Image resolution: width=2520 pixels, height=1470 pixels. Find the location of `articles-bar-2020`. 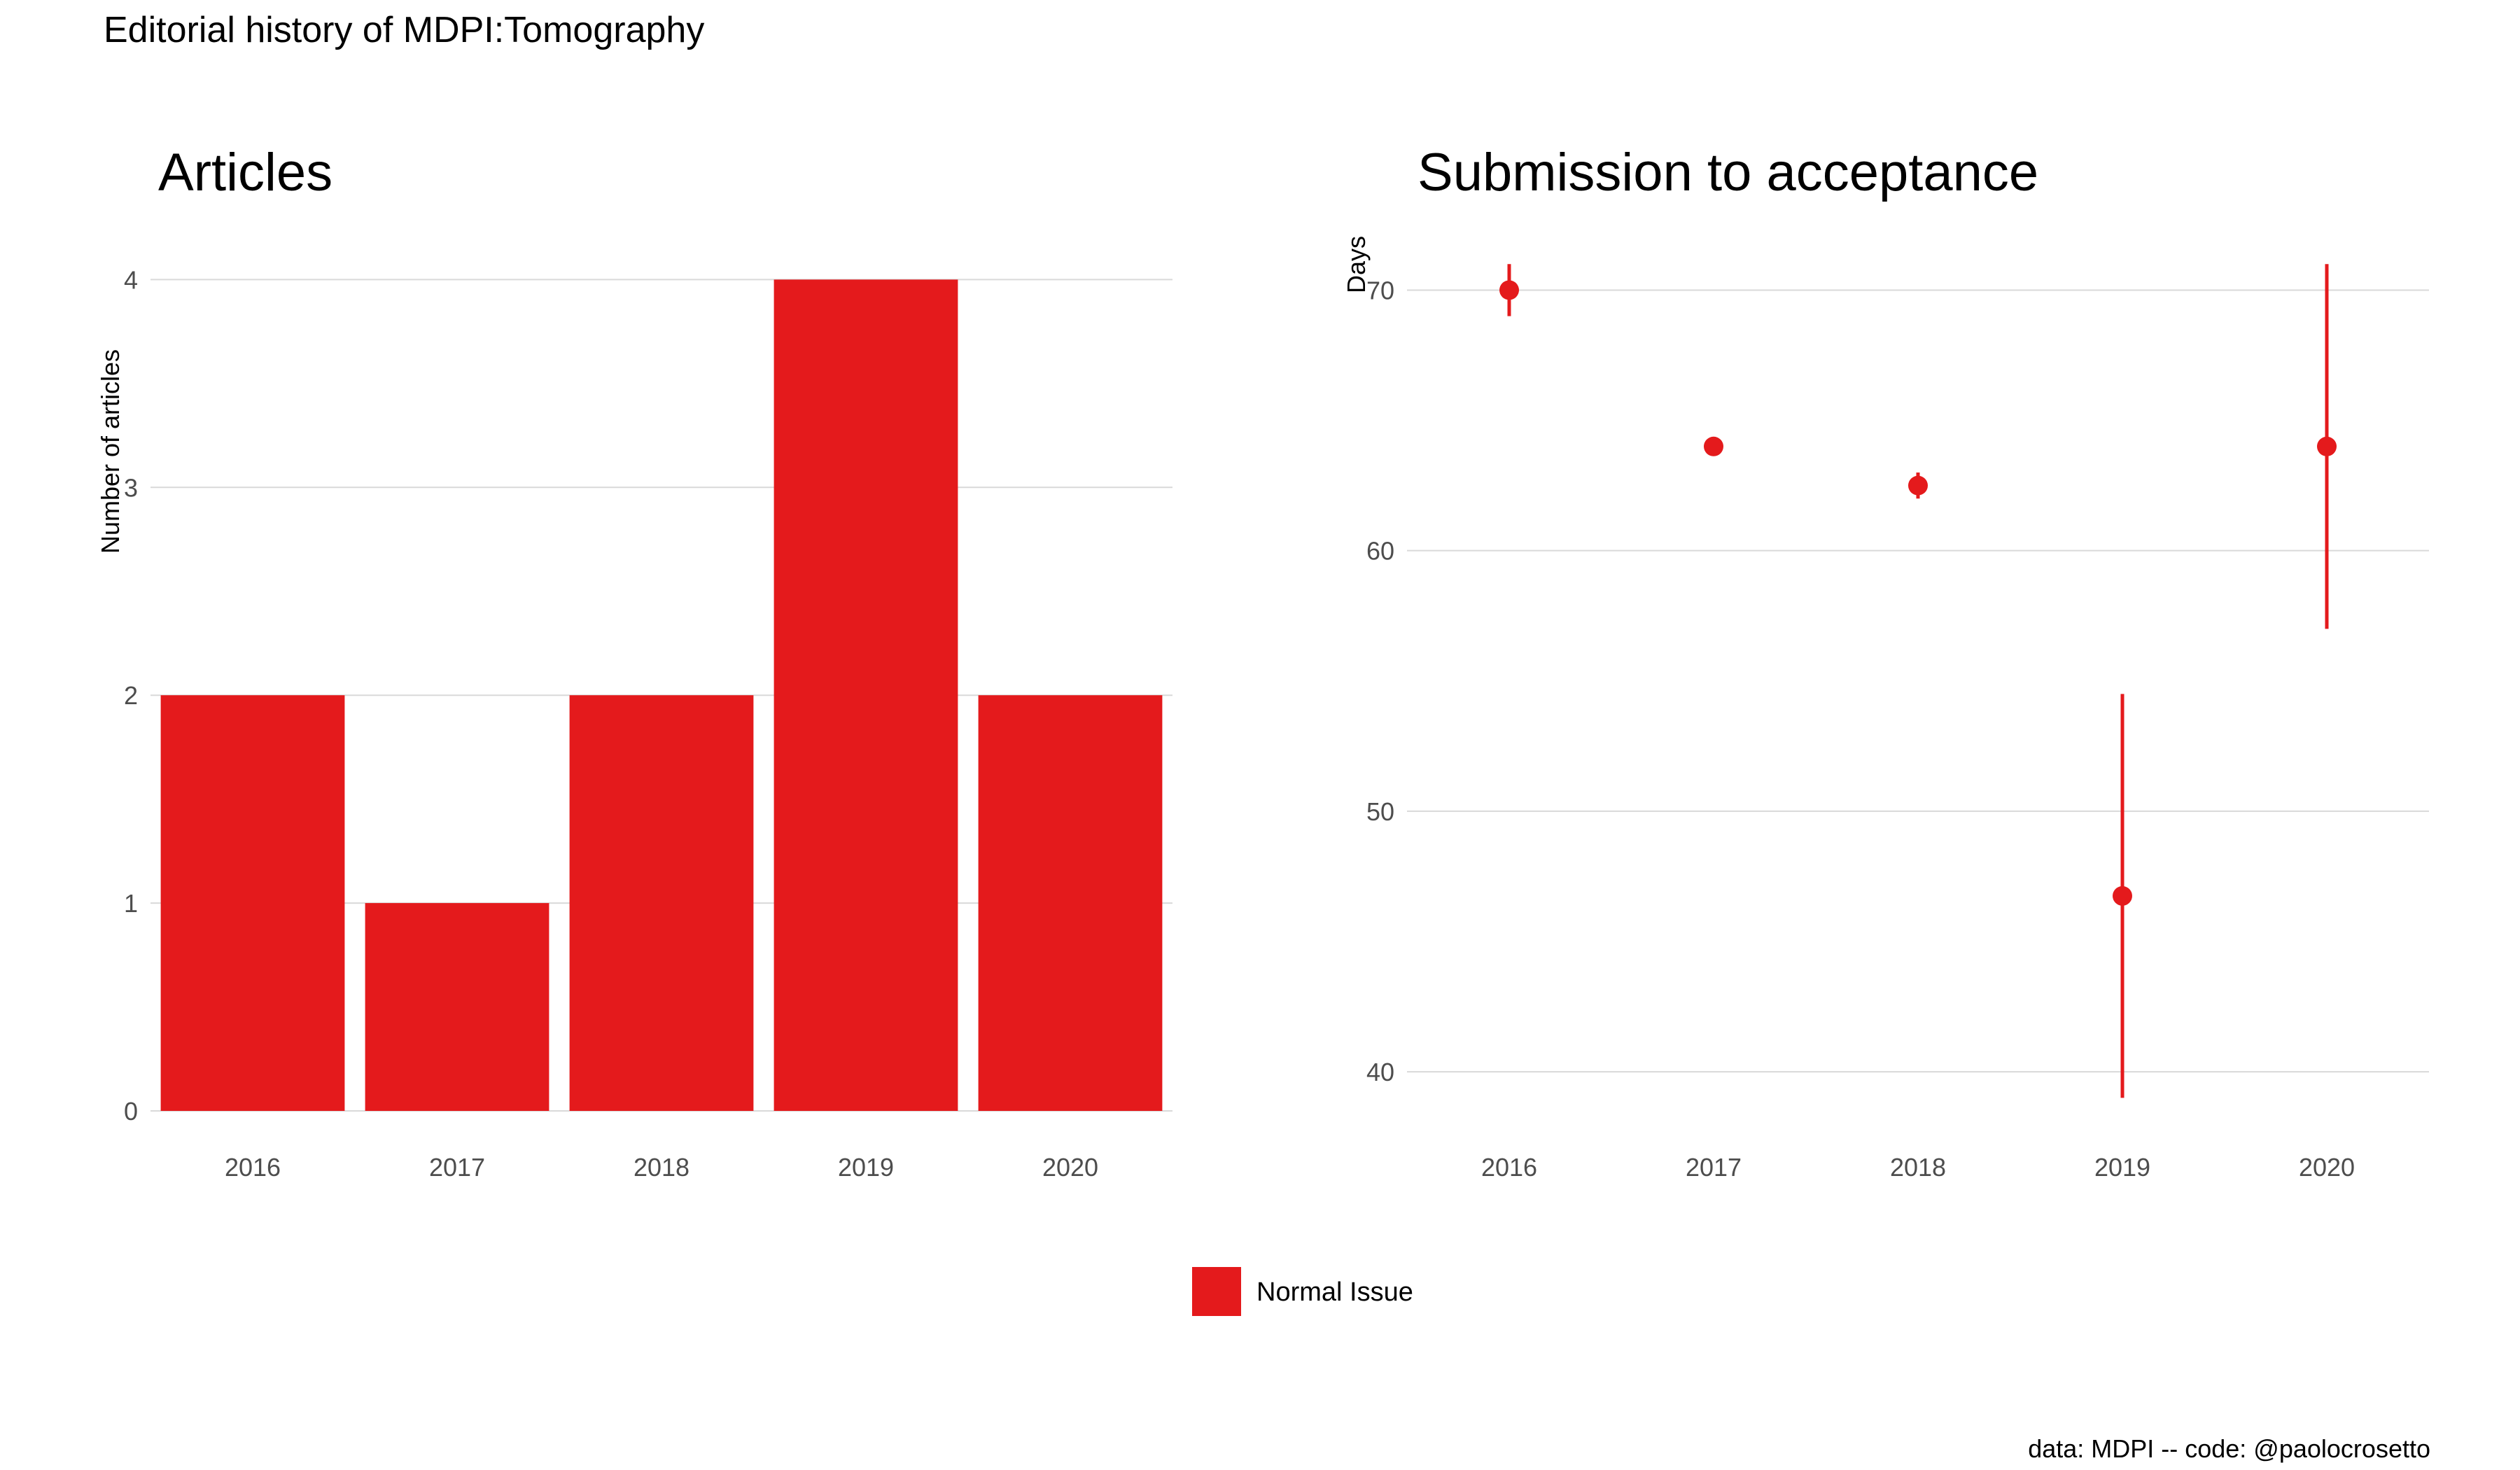

articles-bar-2020 is located at coordinates (1070, 903).